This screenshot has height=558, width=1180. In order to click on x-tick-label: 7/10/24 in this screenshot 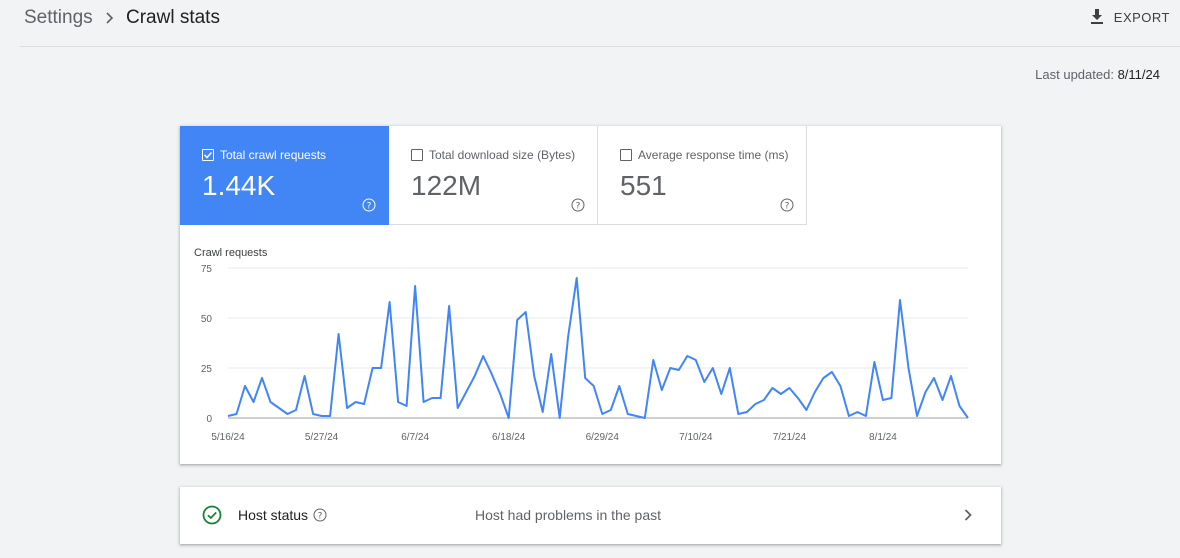, I will do `click(696, 437)`.